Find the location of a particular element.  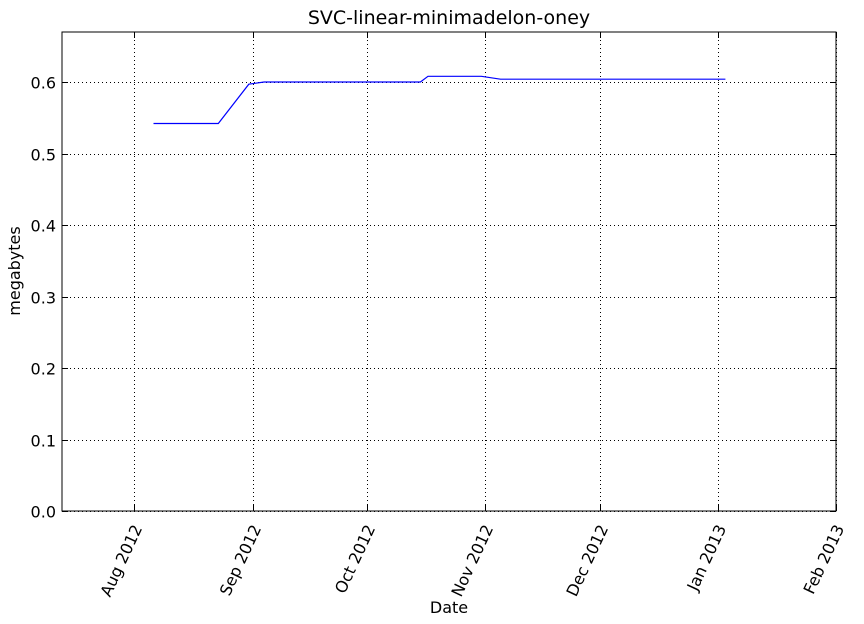

y-tick-label: 0.4 is located at coordinates (43, 226).